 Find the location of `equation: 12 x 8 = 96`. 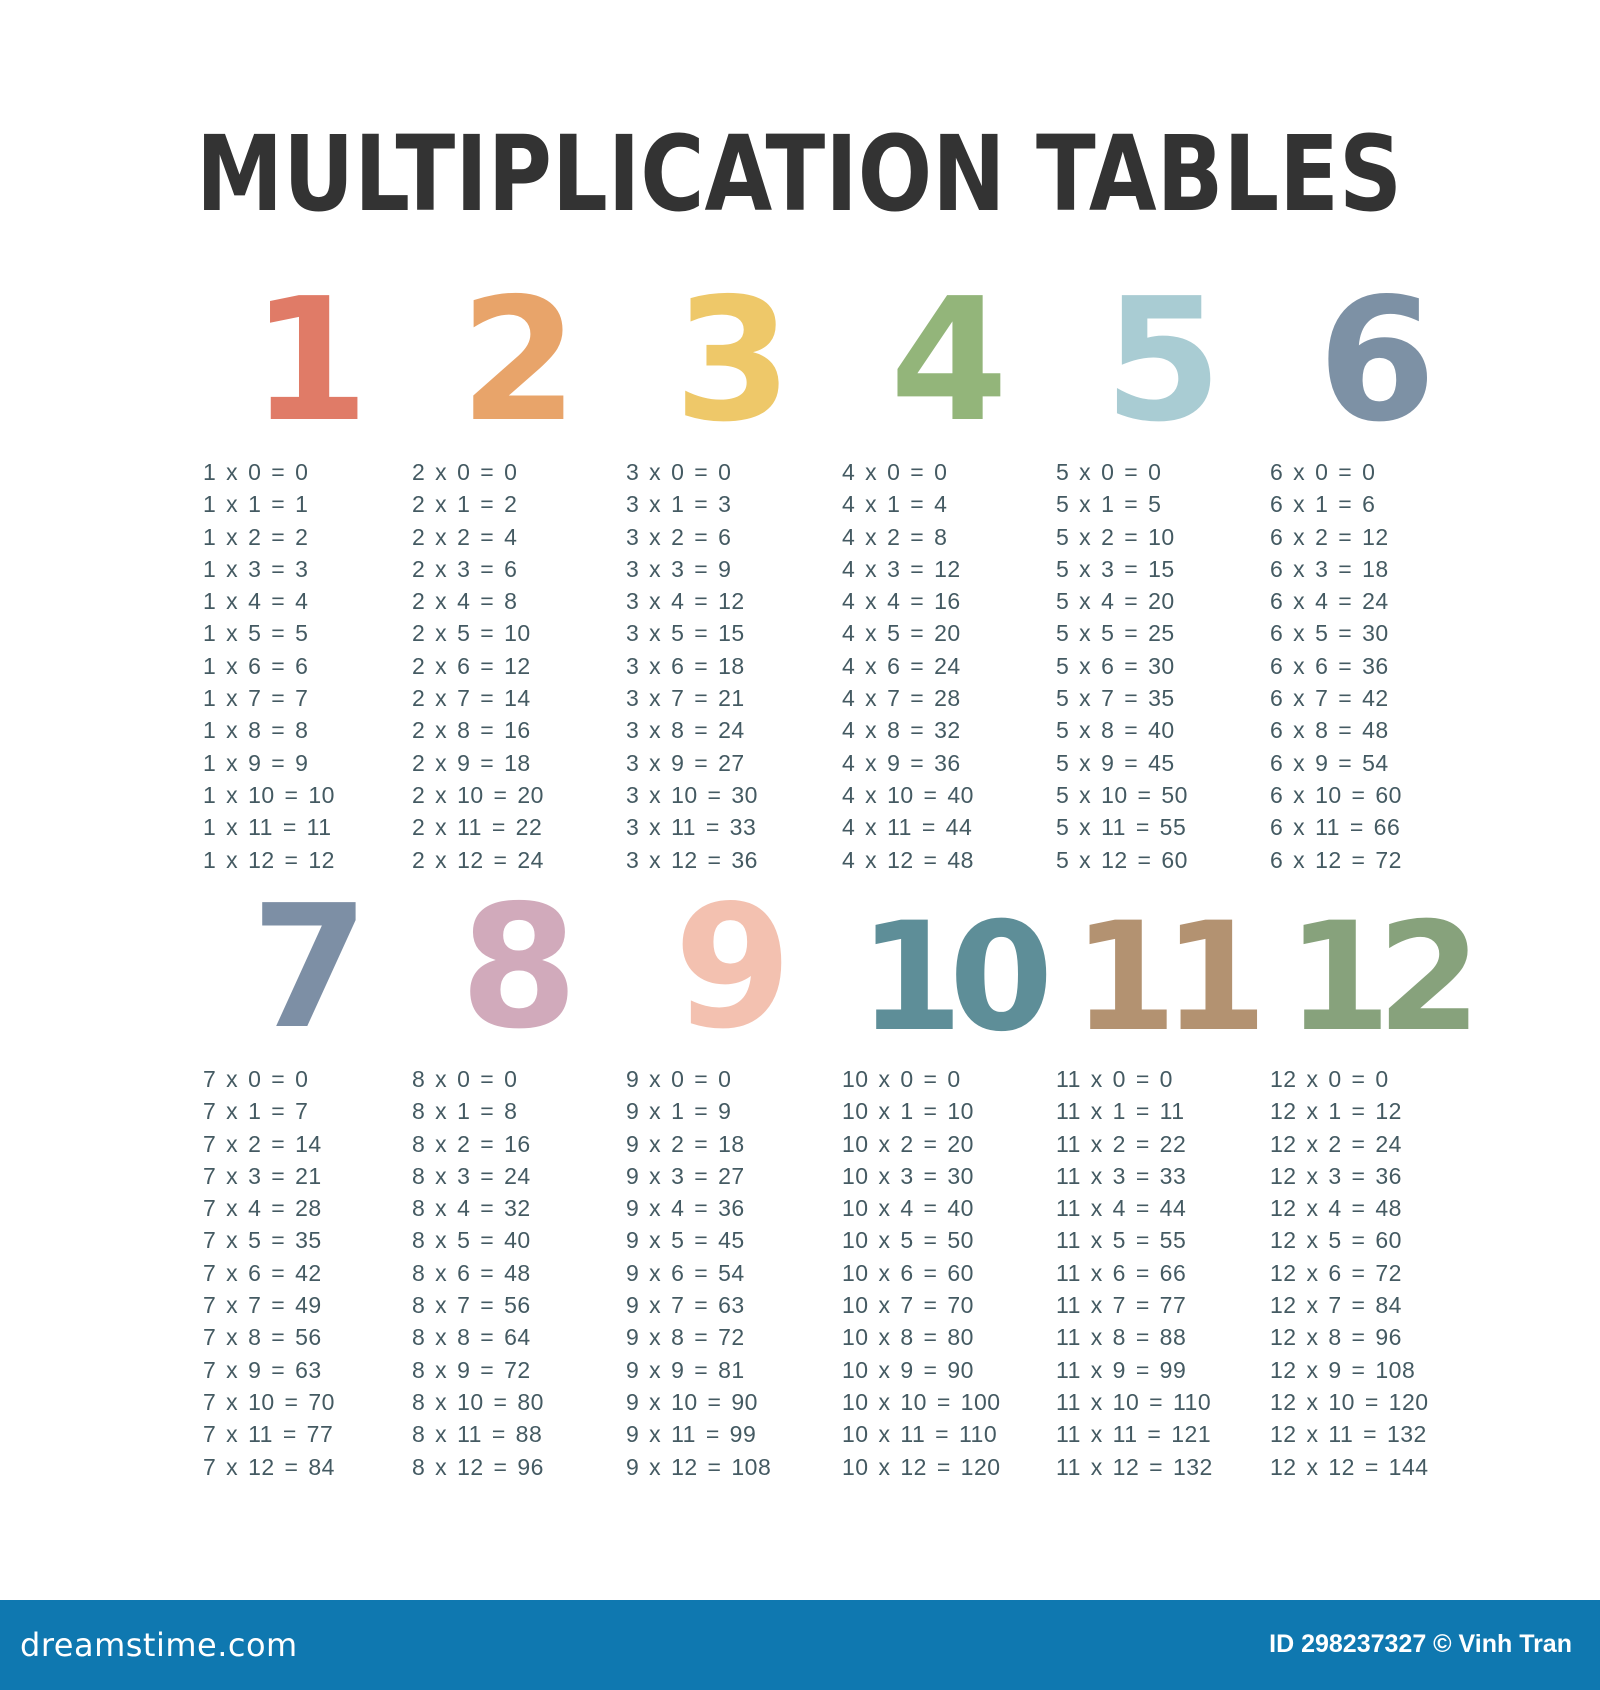

equation: 12 x 8 = 96 is located at coordinates (1336, 1337).